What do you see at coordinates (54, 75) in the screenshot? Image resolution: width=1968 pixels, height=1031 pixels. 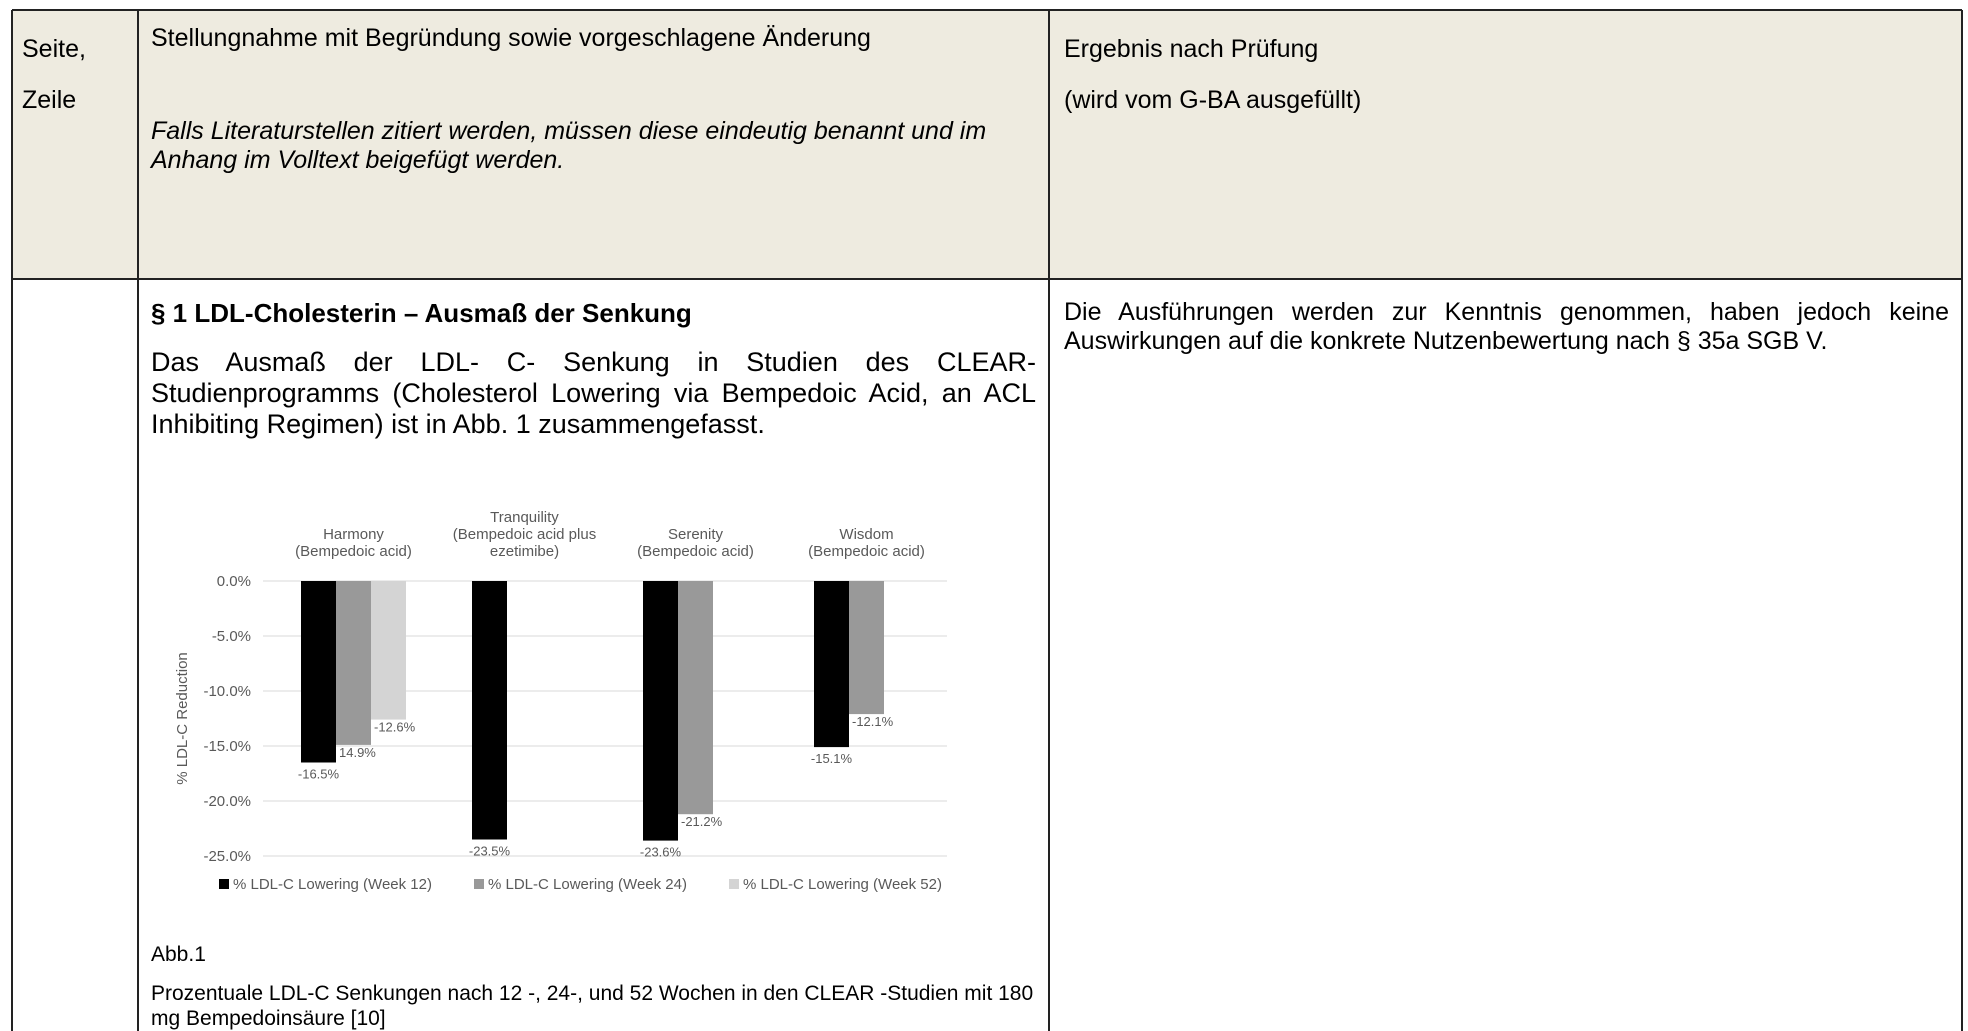 I see `header-cell: Seite, Zeile` at bounding box center [54, 75].